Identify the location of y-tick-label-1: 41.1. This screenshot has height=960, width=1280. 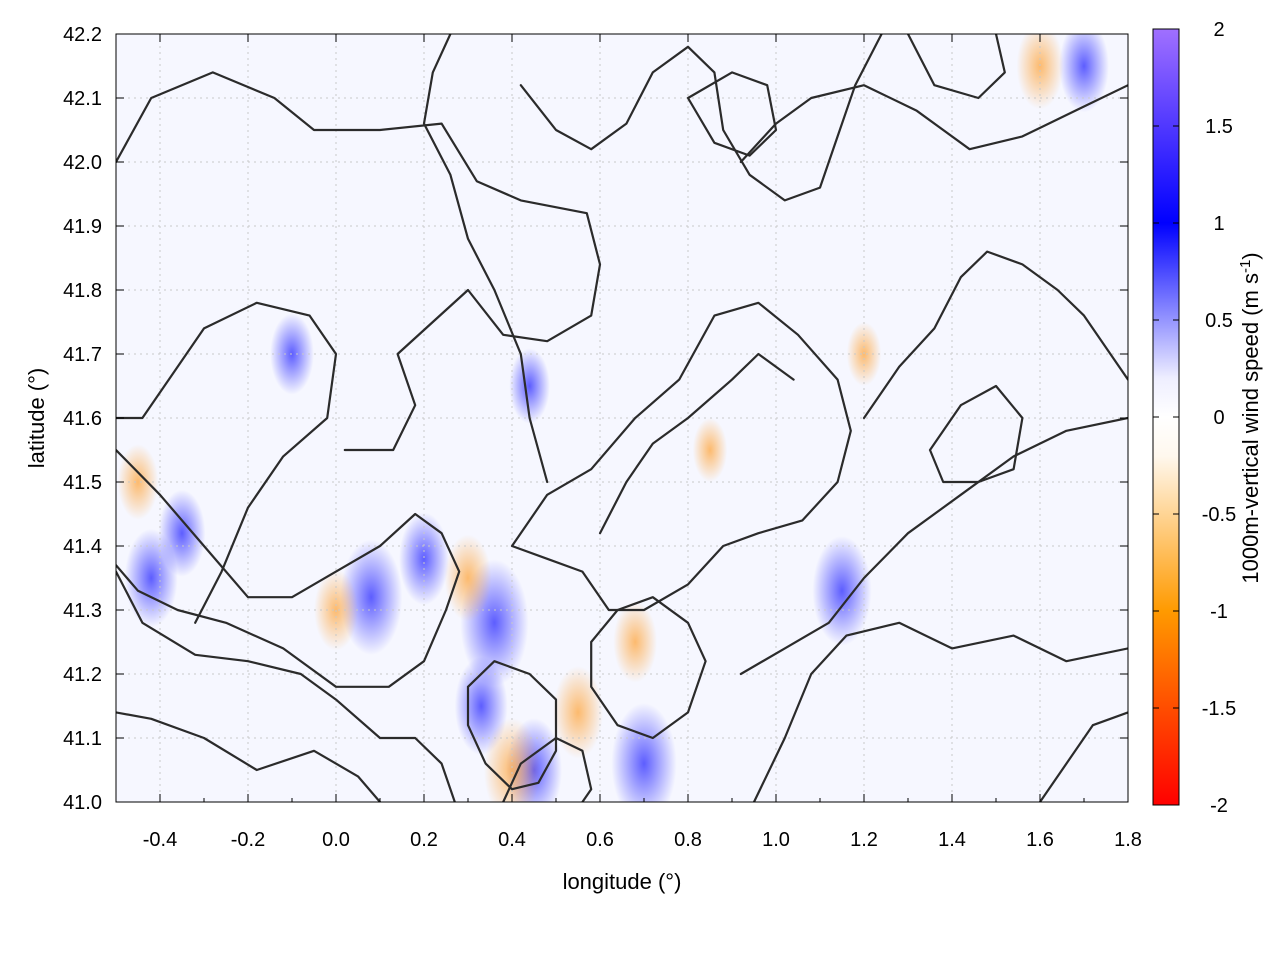
(82, 739).